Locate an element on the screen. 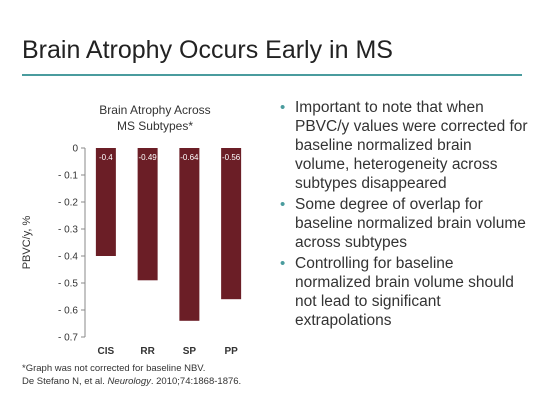  citation-details: . 2010;74:1868-1876. is located at coordinates (196, 381).